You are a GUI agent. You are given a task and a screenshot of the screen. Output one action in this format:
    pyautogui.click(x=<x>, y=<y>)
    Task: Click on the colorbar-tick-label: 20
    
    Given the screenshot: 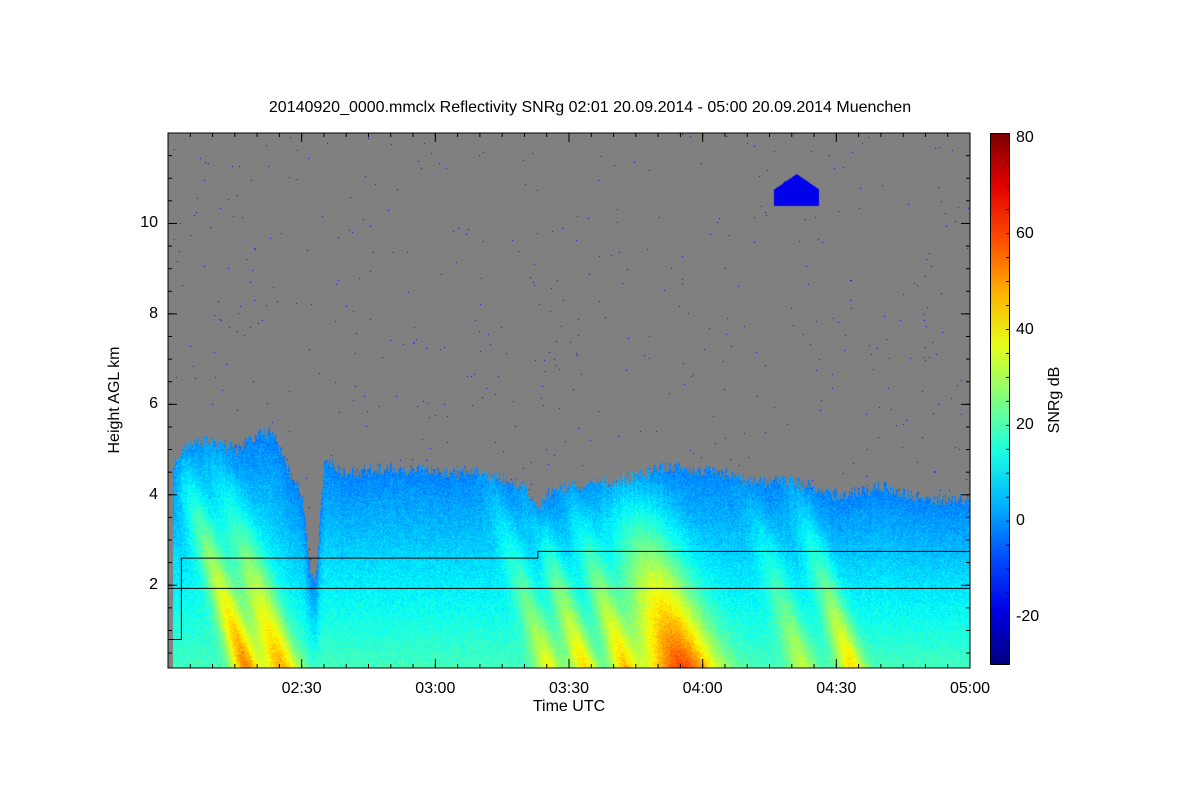 What is the action you would take?
    pyautogui.click(x=1025, y=425)
    